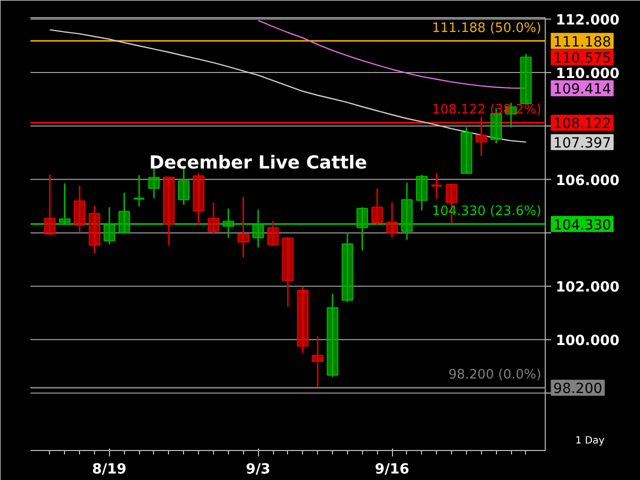  What do you see at coordinates (588, 288) in the screenshot?
I see `y-tick-label: 102.000` at bounding box center [588, 288].